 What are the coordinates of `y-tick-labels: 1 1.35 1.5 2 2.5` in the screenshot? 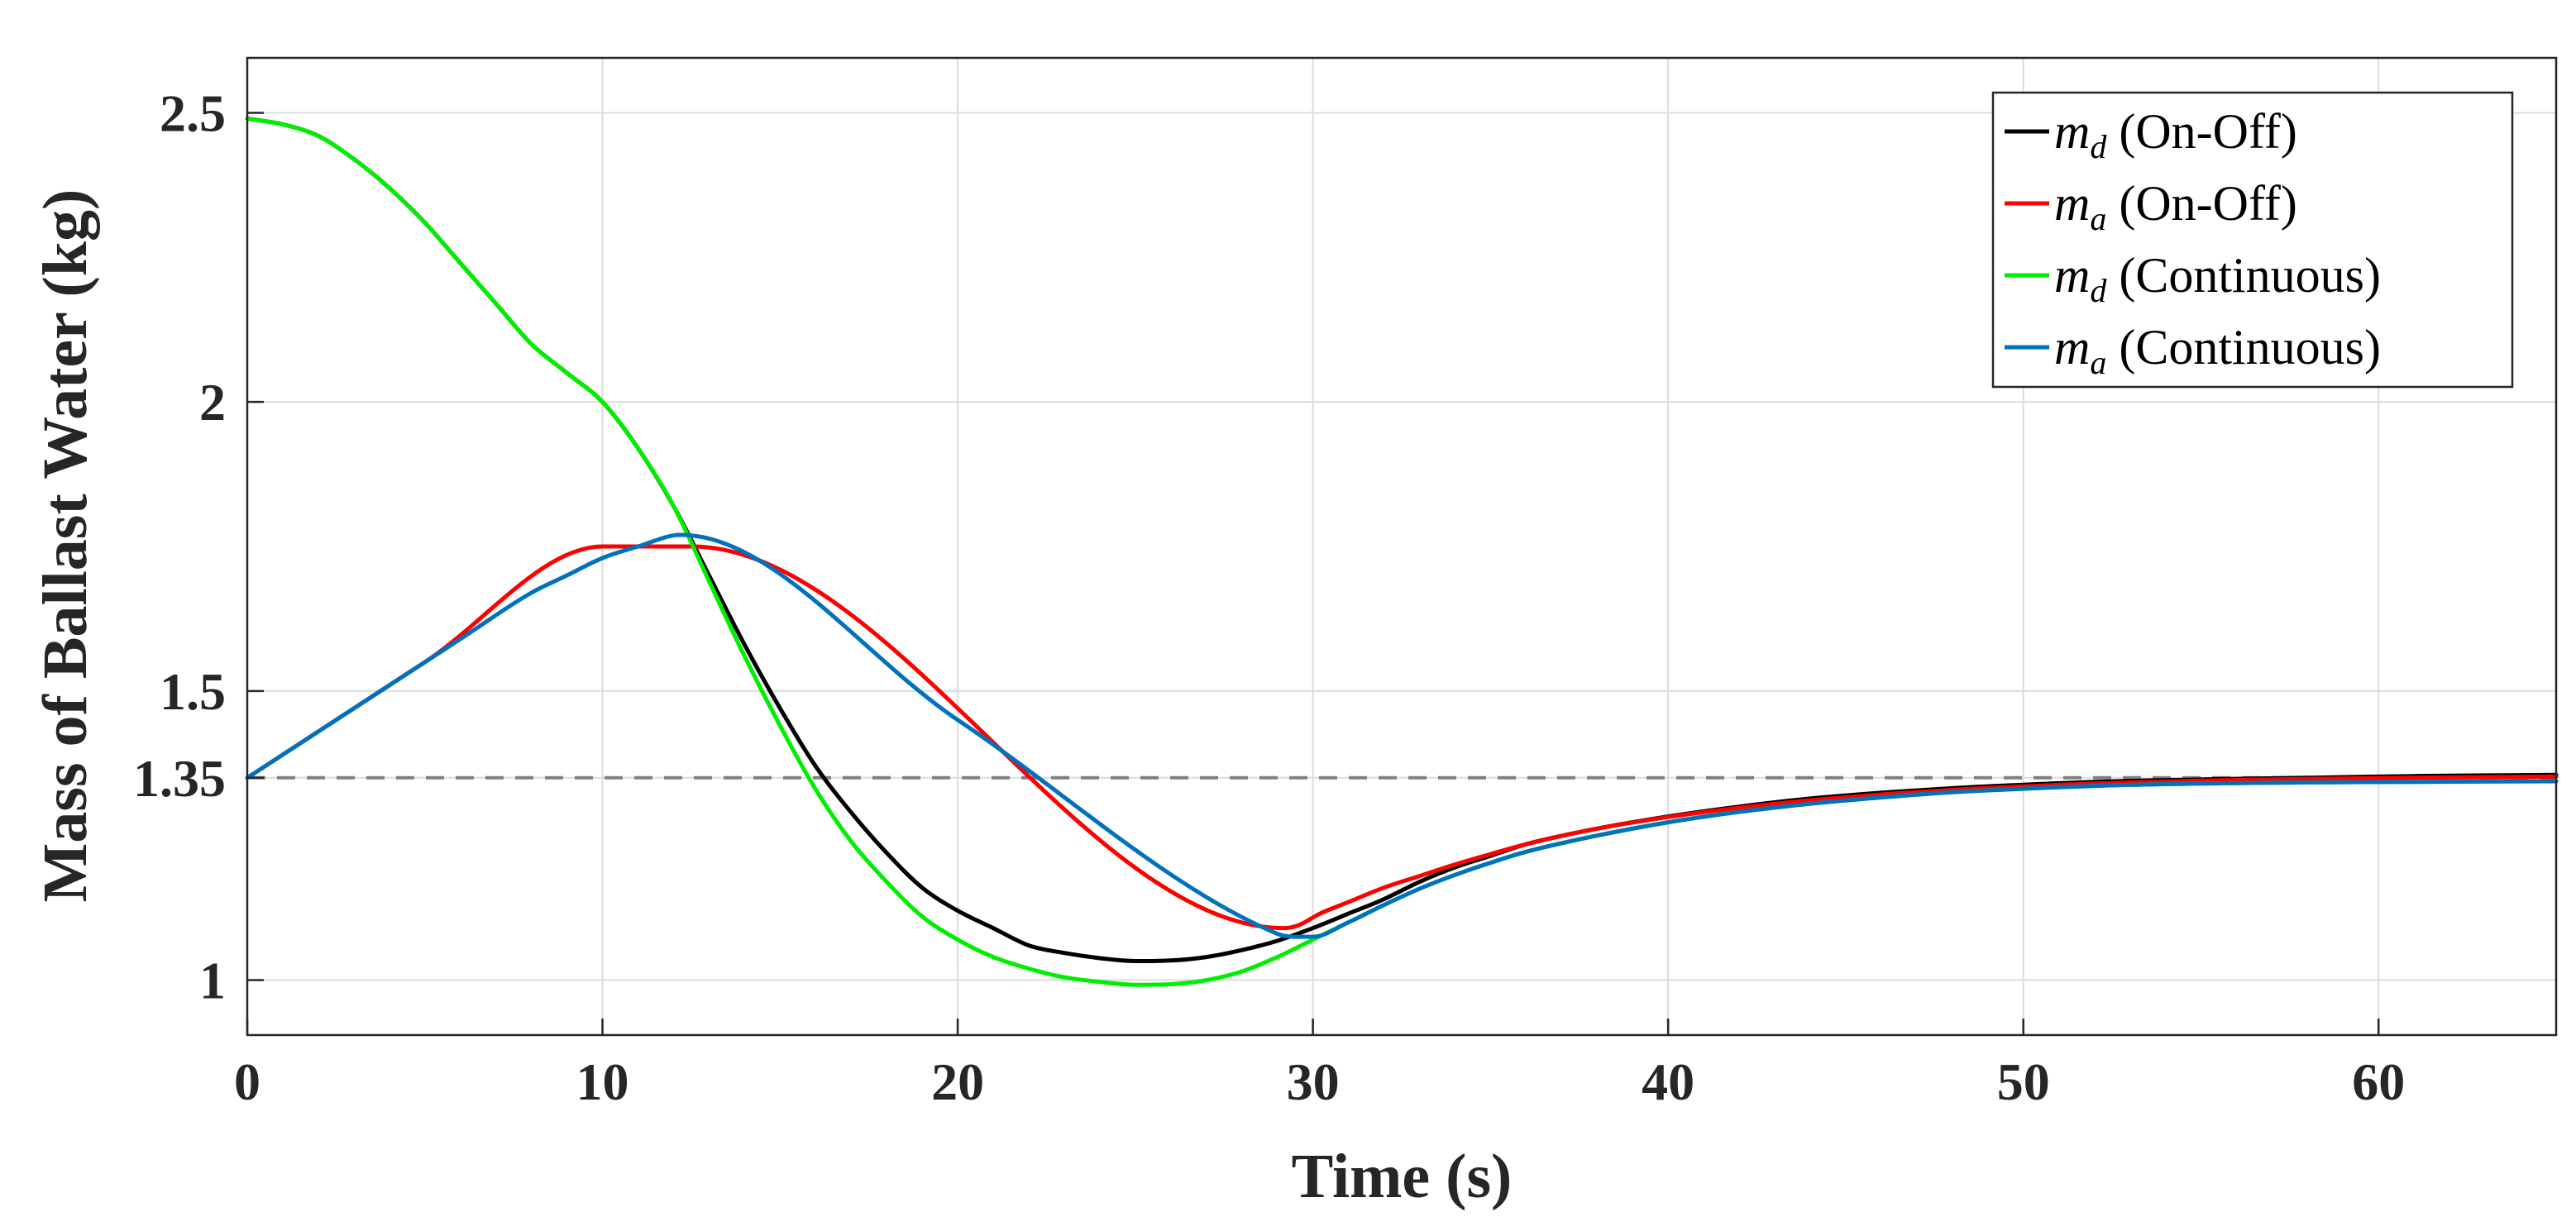 It's located at (198, 546).